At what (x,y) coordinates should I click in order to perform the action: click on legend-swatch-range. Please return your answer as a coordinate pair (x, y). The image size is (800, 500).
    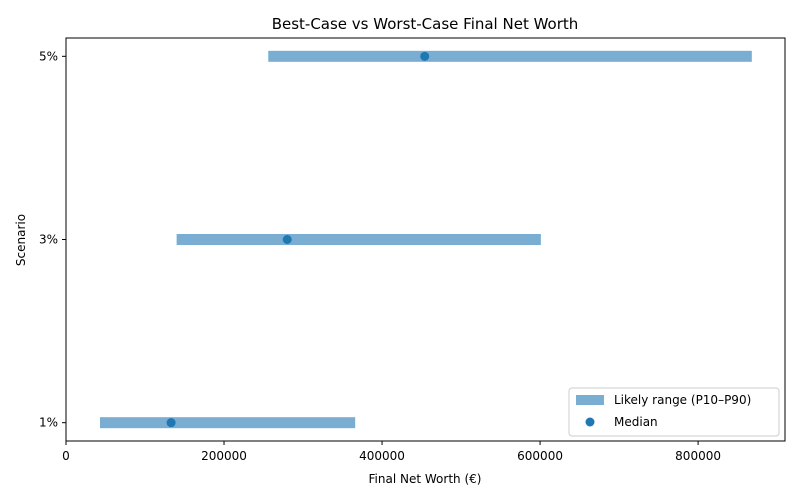
    Looking at the image, I should click on (590, 400).